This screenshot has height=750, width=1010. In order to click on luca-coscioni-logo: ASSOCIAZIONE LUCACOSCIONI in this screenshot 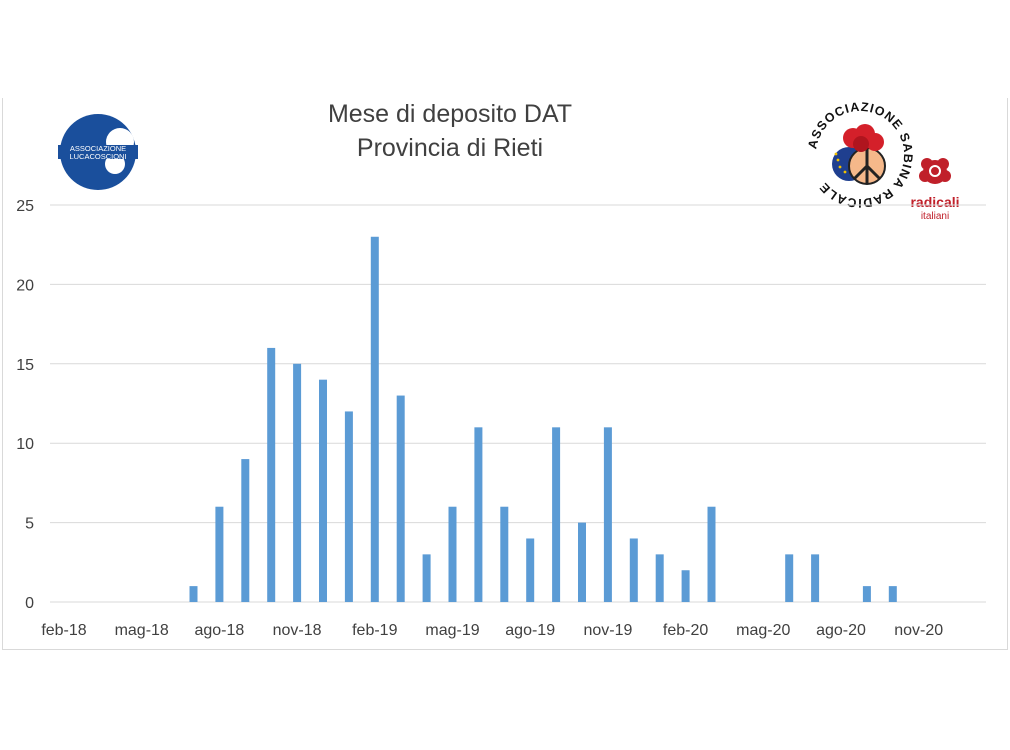, I will do `click(98, 152)`.